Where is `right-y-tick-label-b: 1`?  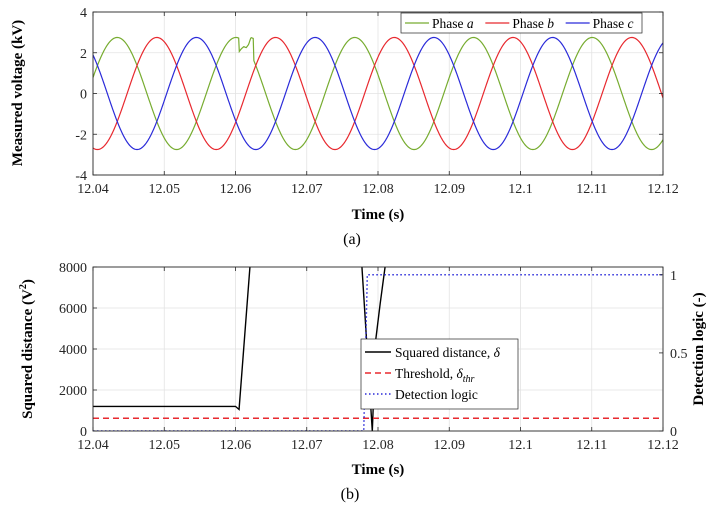 right-y-tick-label-b: 1 is located at coordinates (673, 276).